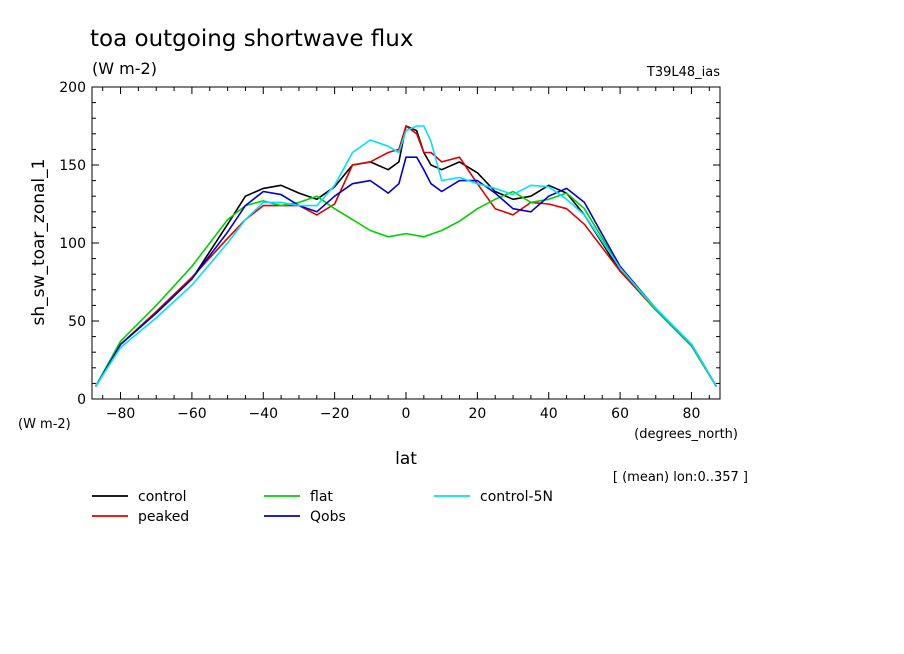  Describe the element at coordinates (516, 497) in the screenshot. I see `legend-label: control-5N` at that location.